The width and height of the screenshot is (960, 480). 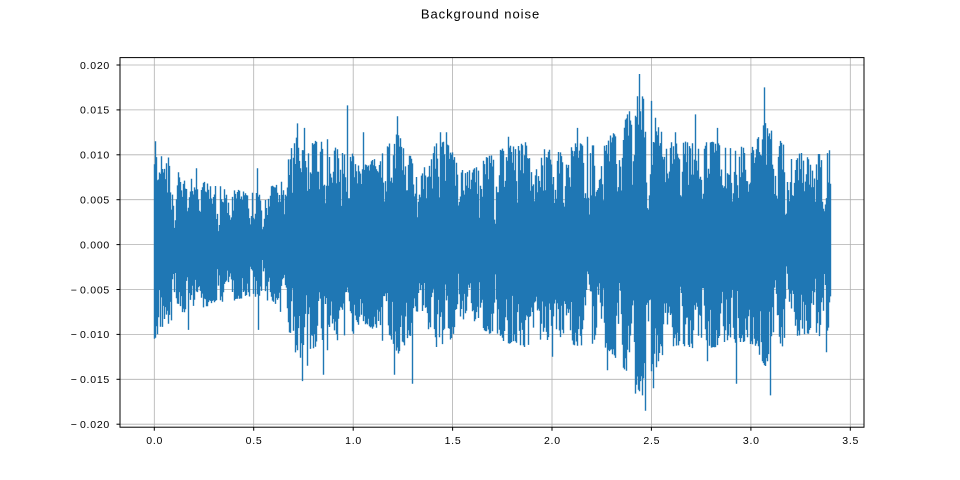 I want to click on svg-text: −0.020, so click(x=90, y=425).